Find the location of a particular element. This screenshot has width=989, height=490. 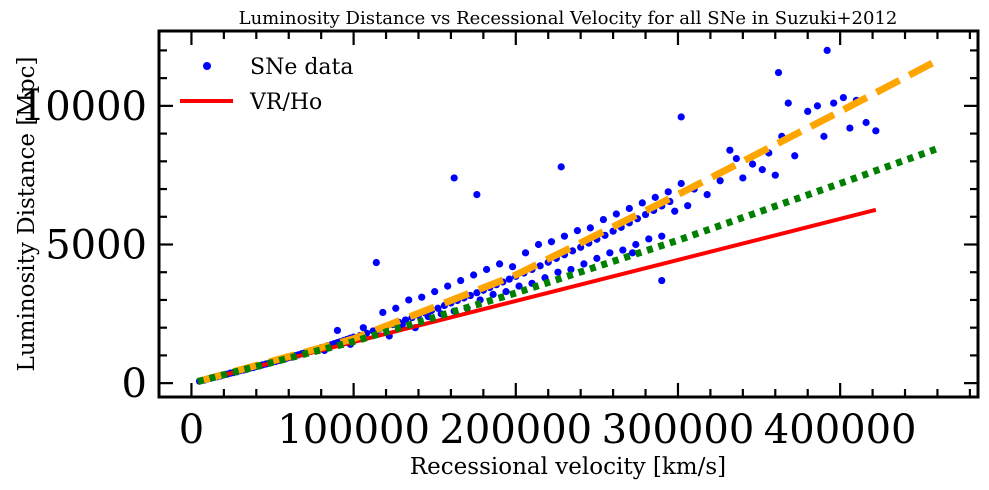

x-tick-label-1: 100000 is located at coordinates (353, 430).